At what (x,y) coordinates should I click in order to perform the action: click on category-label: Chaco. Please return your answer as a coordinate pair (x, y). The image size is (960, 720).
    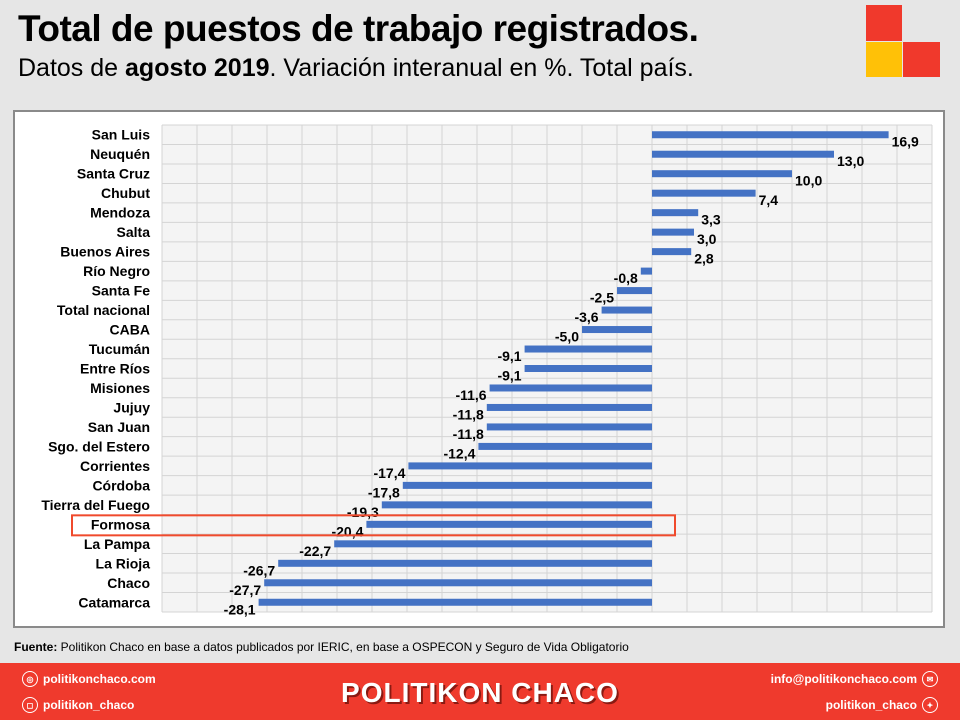
    Looking at the image, I should click on (128, 583).